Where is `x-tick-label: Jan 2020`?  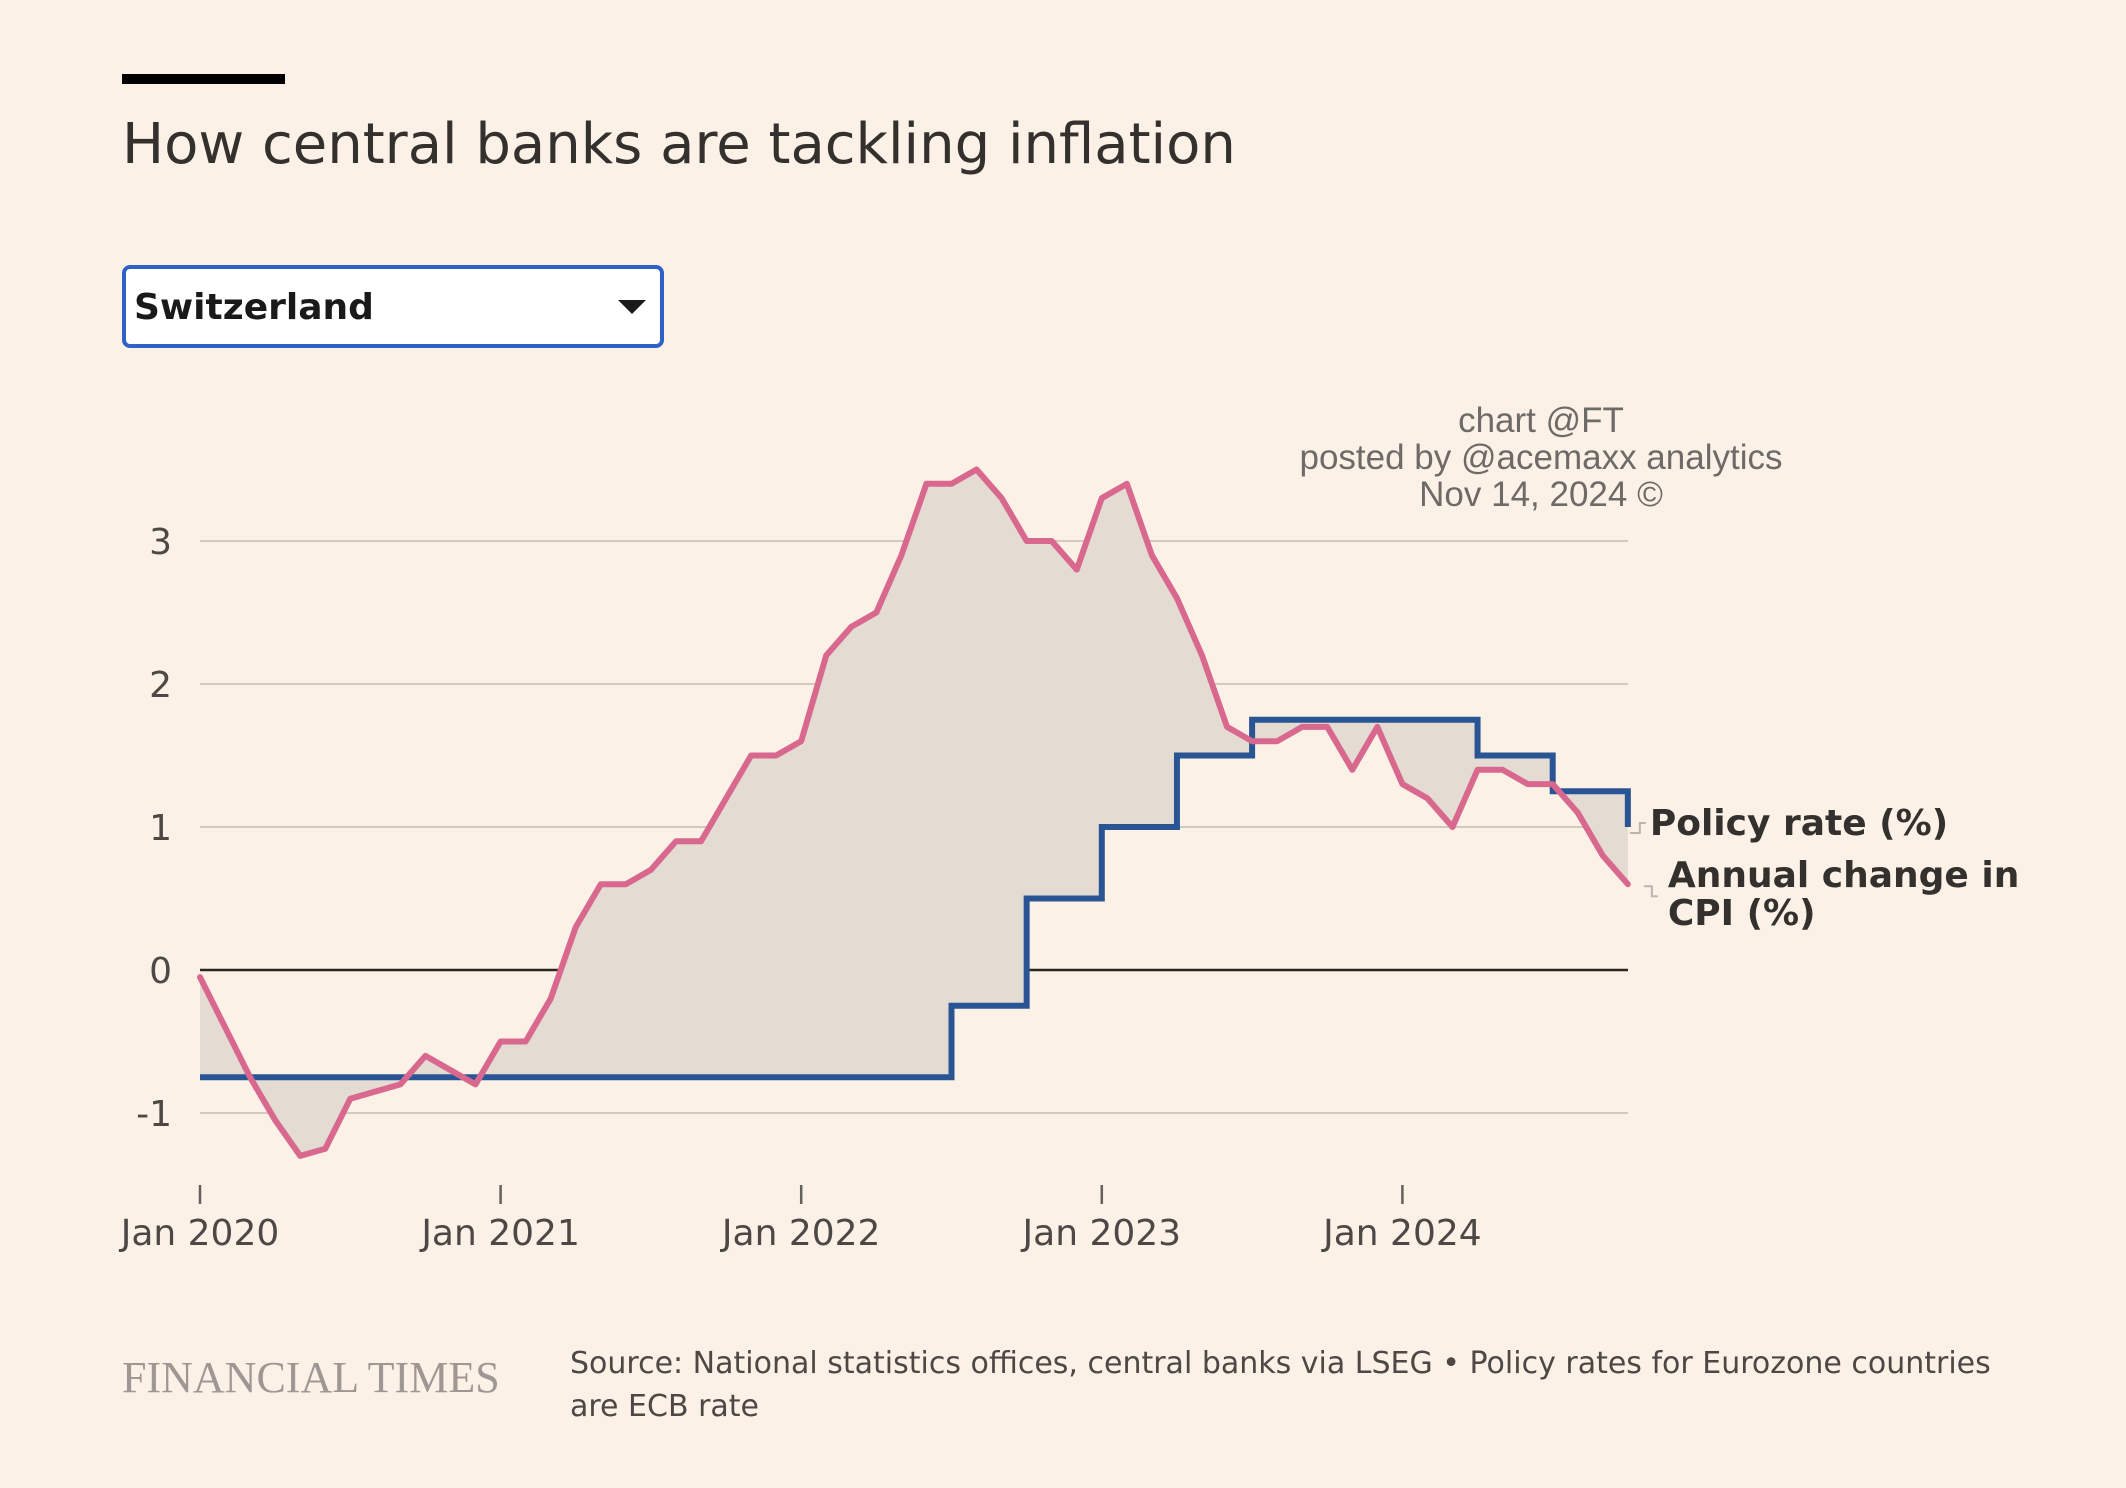
x-tick-label: Jan 2020 is located at coordinates (199, 1233).